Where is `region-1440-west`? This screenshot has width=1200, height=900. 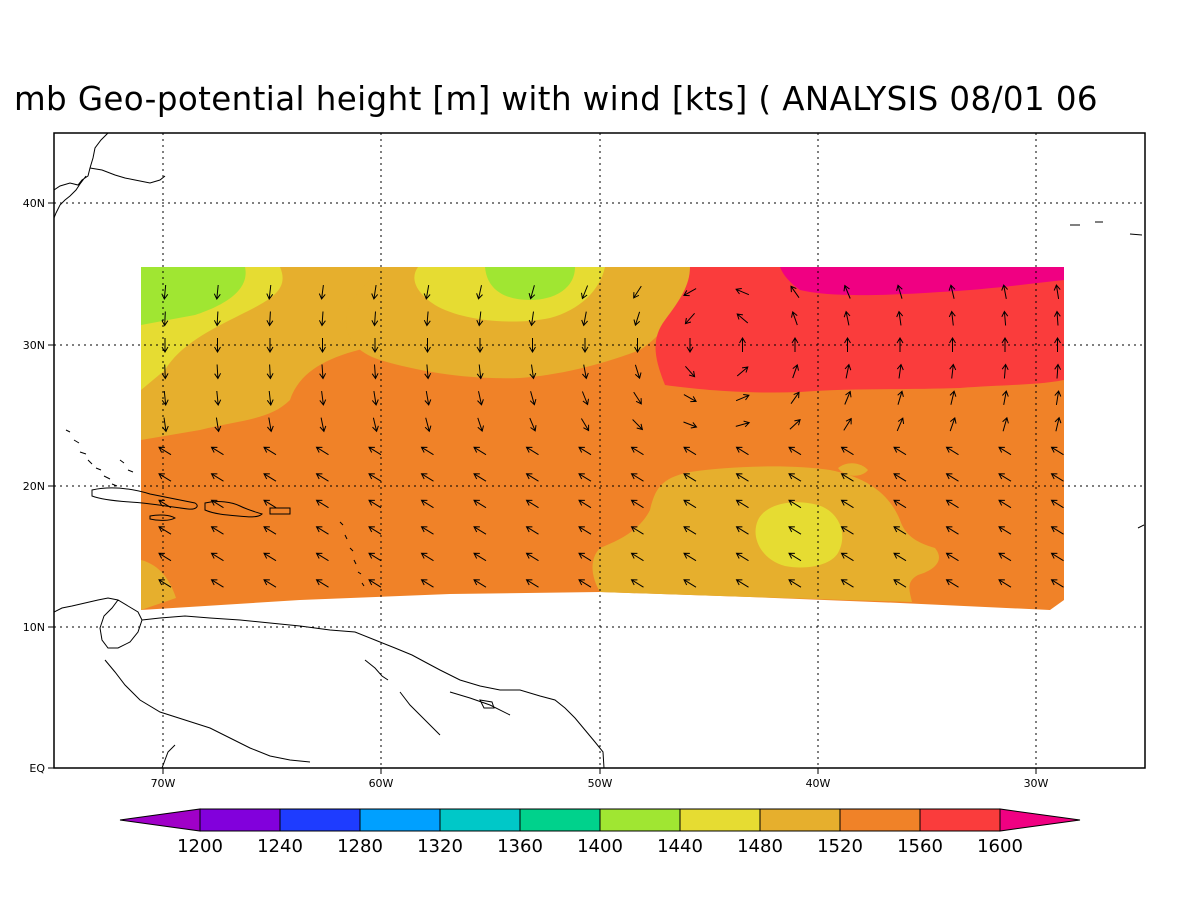 region-1440-west is located at coordinates (193, 296).